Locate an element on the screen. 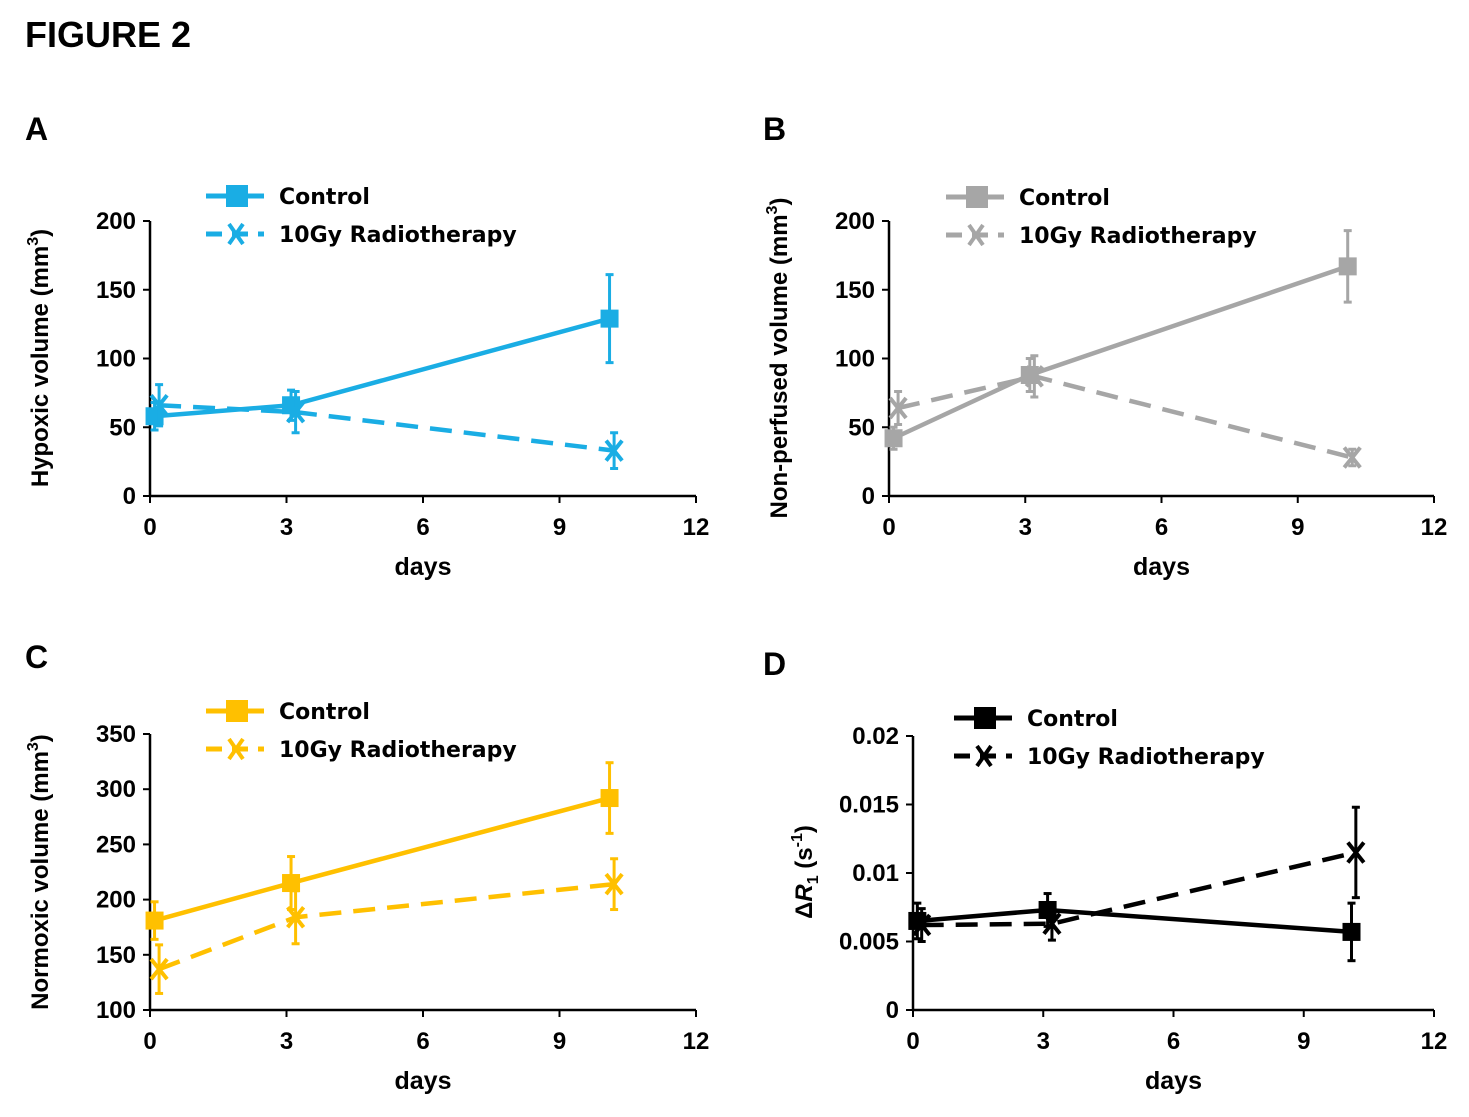 The height and width of the screenshot is (1117, 1469). panel-label: D is located at coordinates (774, 664).